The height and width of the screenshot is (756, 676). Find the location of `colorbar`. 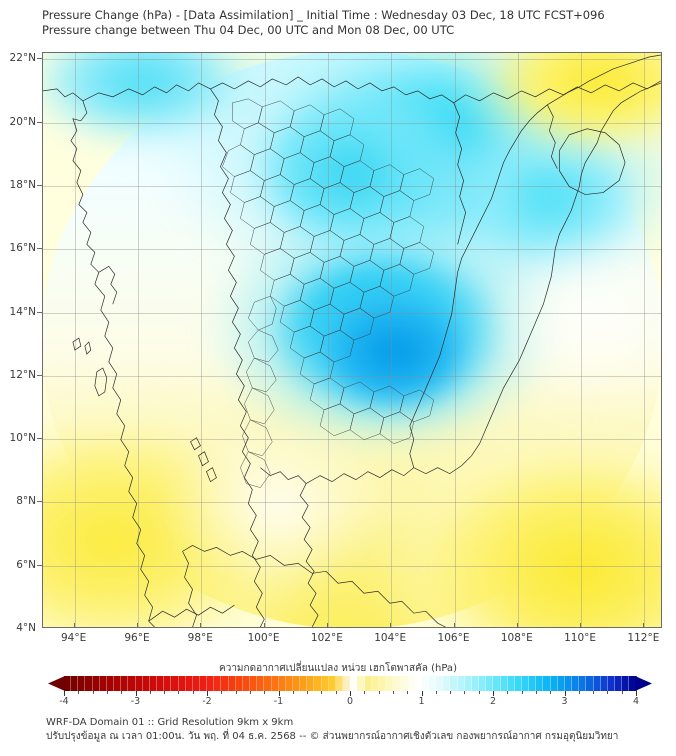

colorbar is located at coordinates (350, 683).